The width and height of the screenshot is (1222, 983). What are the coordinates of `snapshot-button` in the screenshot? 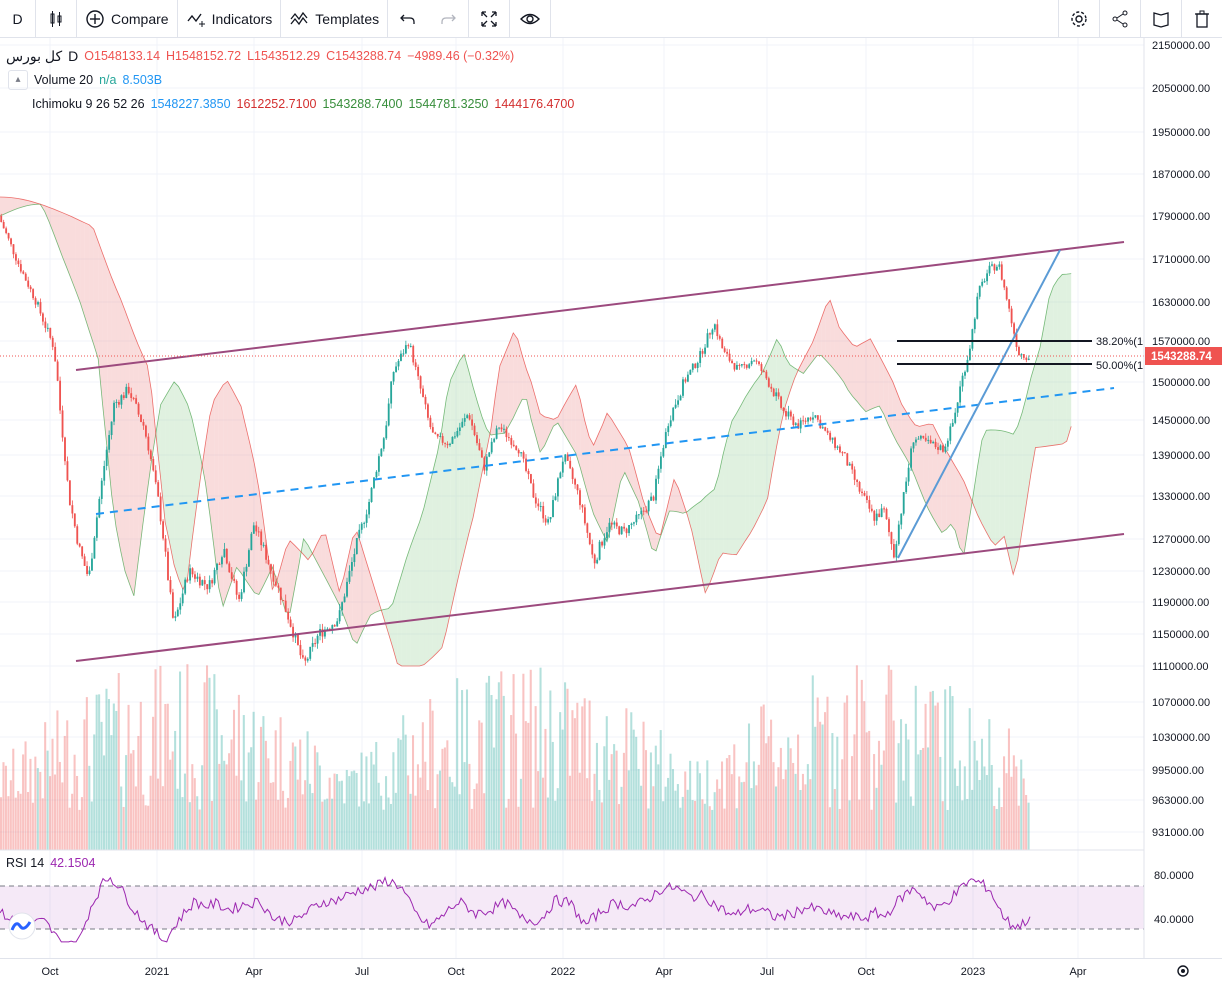 It's located at (531, 19).